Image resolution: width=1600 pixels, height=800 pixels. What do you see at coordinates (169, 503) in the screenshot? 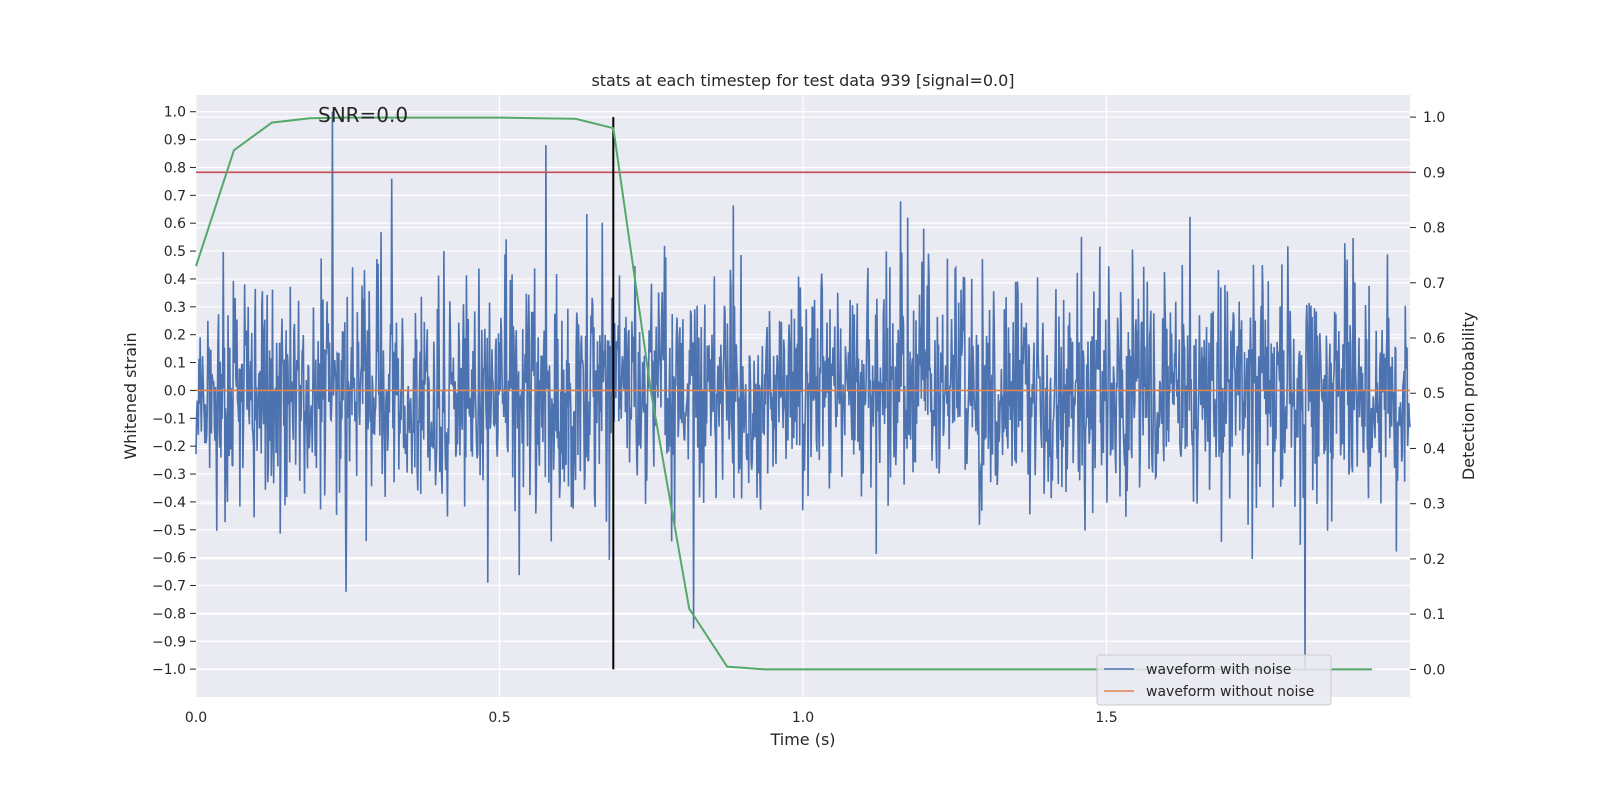
I see `y-left-tick-label: −0.4` at bounding box center [169, 503].